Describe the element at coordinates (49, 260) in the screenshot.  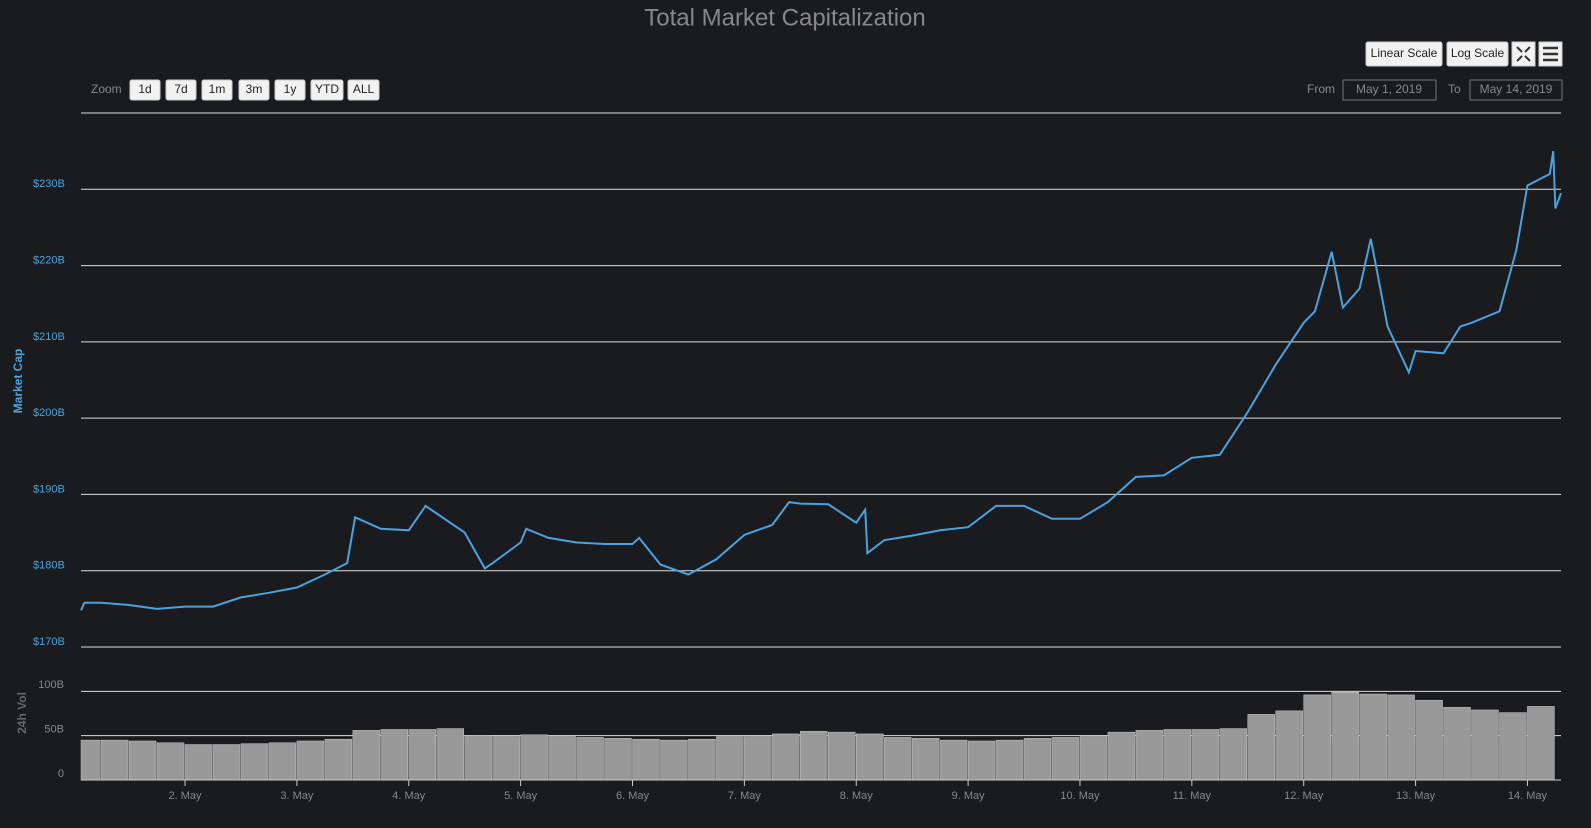
I see `y-tick-label: $220B` at that location.